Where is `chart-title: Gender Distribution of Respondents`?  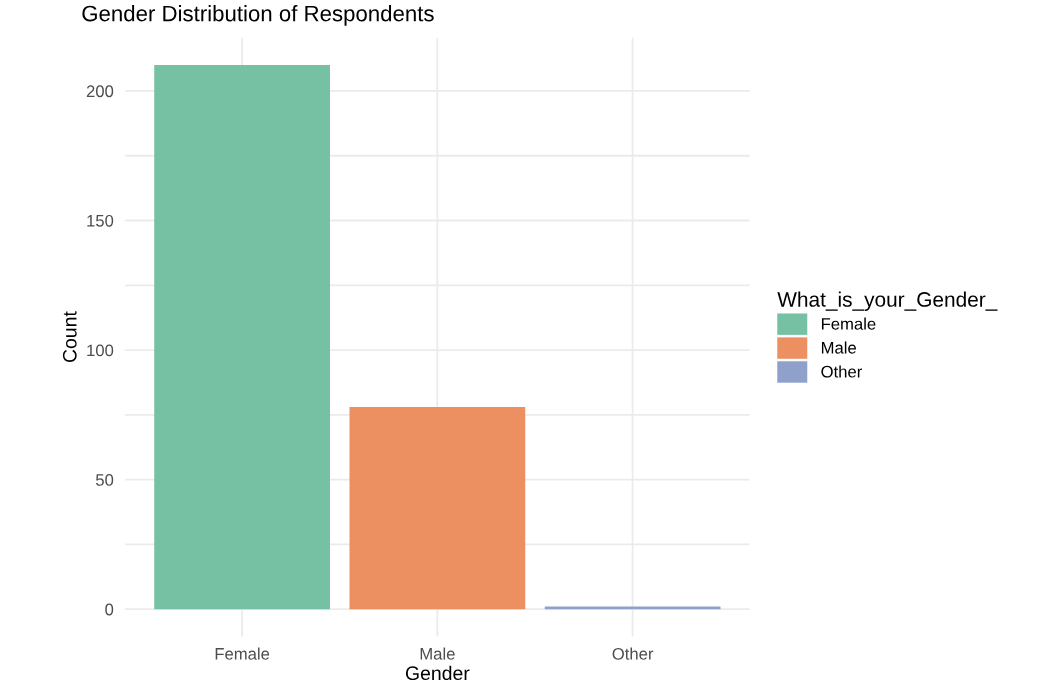 chart-title: Gender Distribution of Respondents is located at coordinates (258, 15).